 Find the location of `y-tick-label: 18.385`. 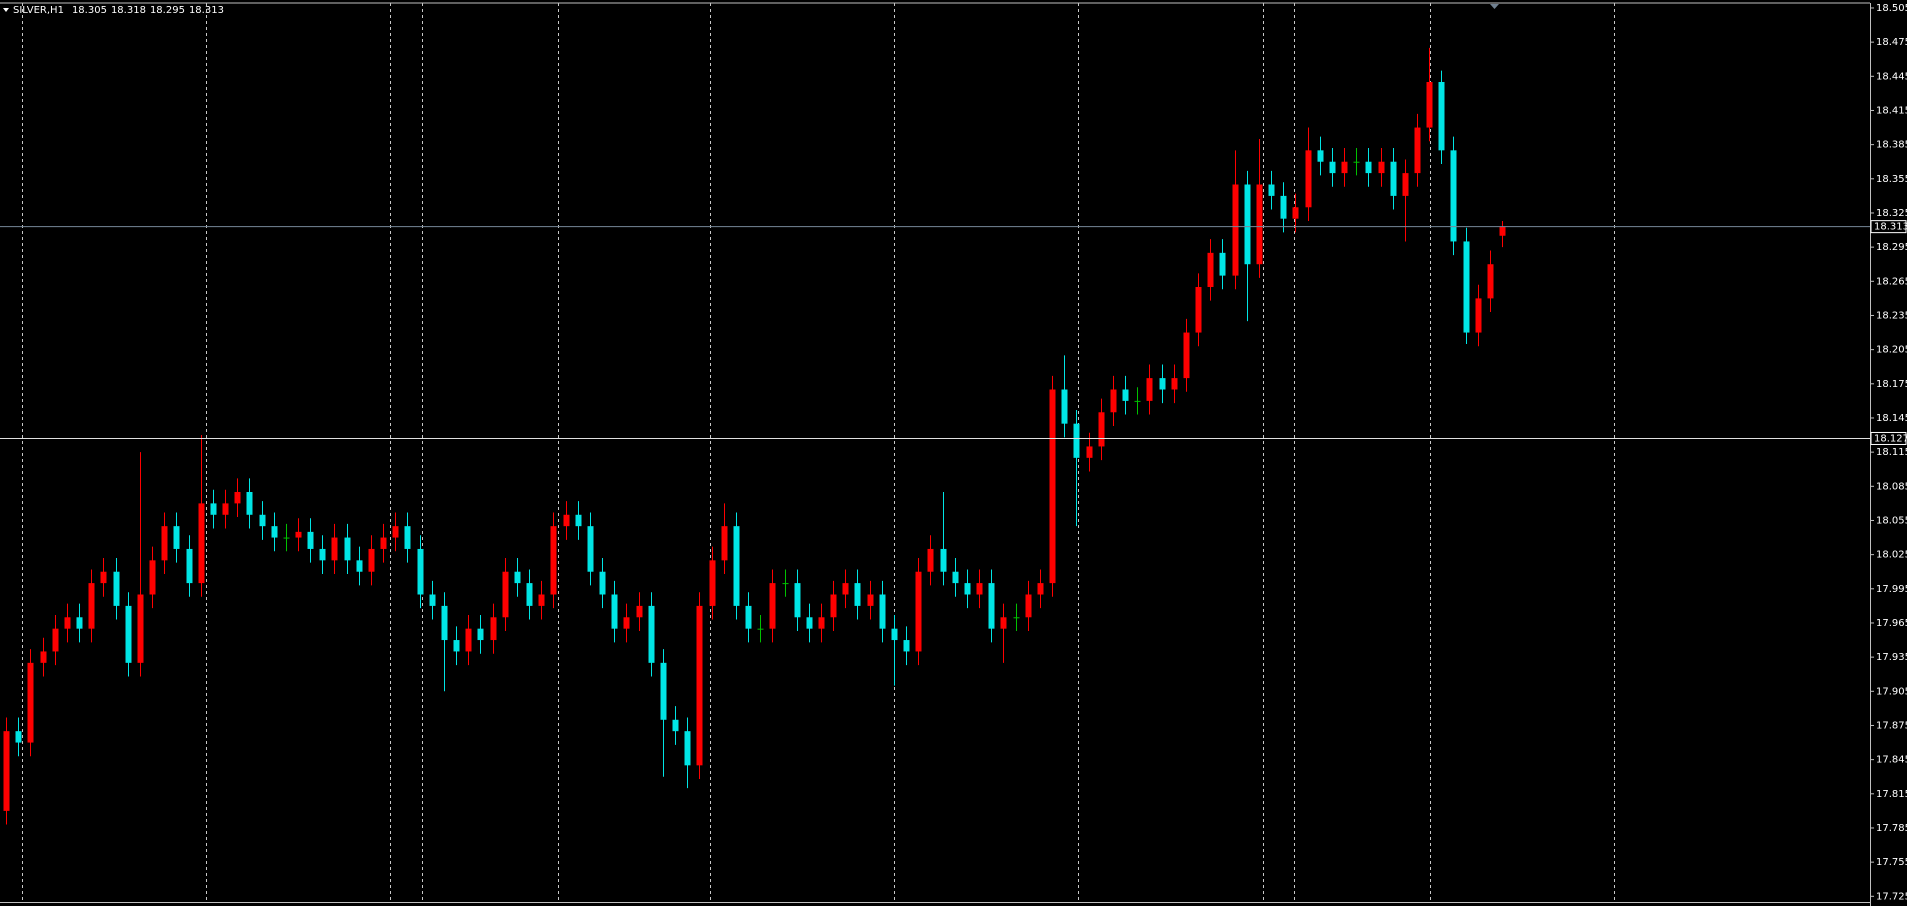

y-tick-label: 18.385 is located at coordinates (1891, 145).